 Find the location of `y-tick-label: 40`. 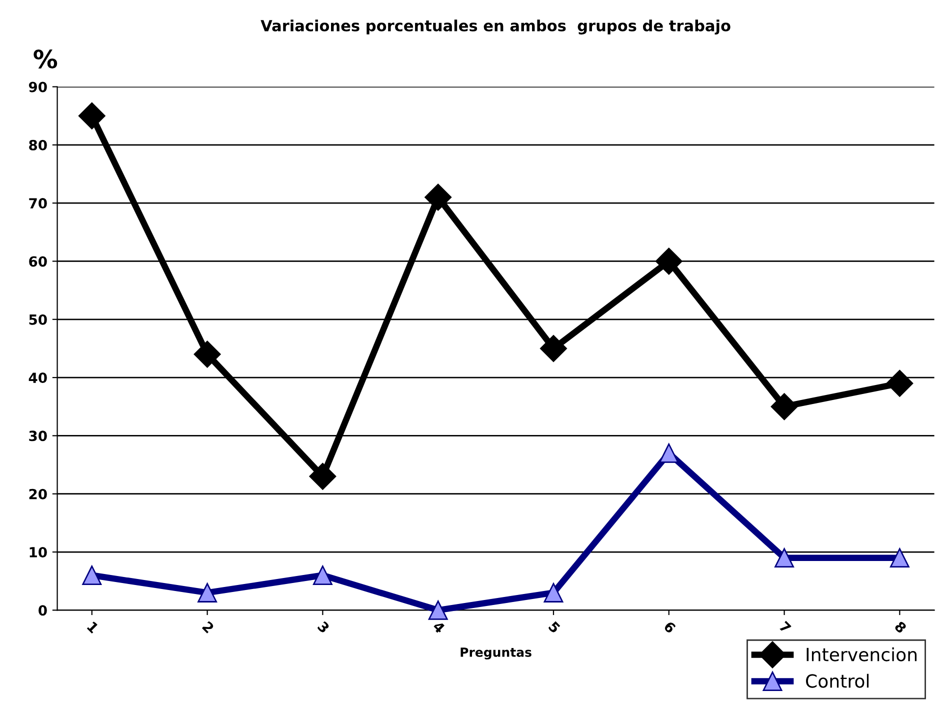

y-tick-label: 40 is located at coordinates (37, 378).